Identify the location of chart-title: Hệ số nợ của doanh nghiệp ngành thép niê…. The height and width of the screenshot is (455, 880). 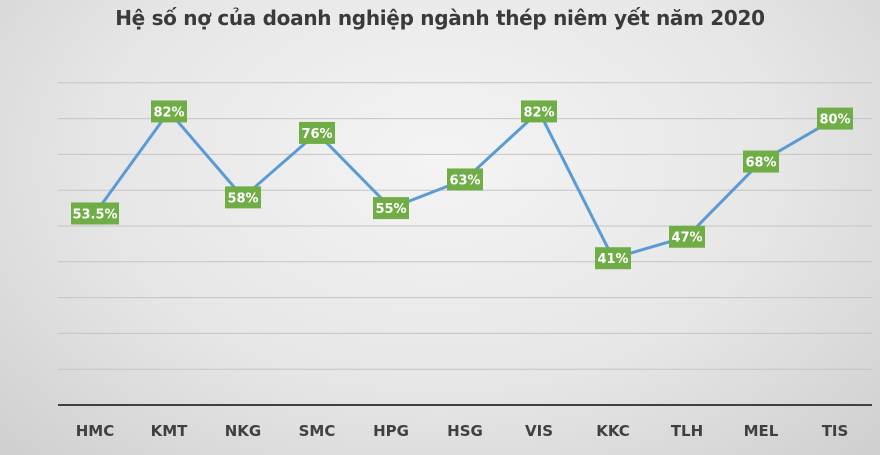
(440, 18).